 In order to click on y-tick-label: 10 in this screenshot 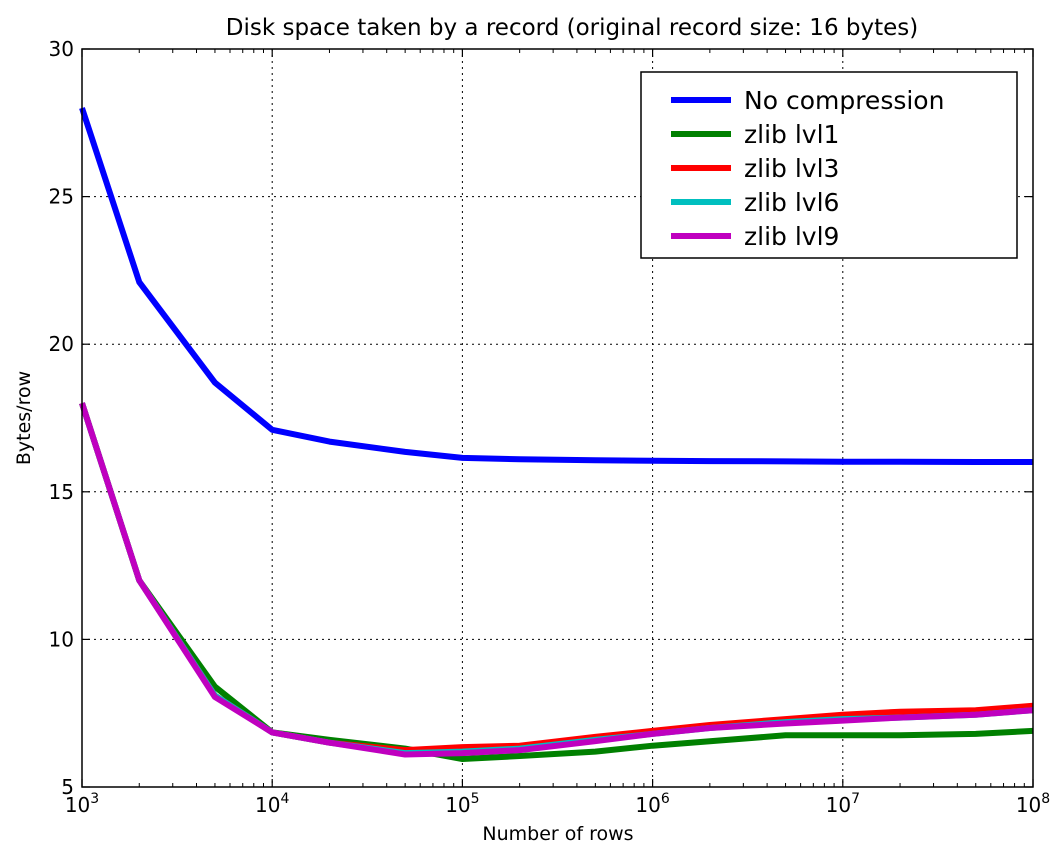, I will do `click(61, 639)`.